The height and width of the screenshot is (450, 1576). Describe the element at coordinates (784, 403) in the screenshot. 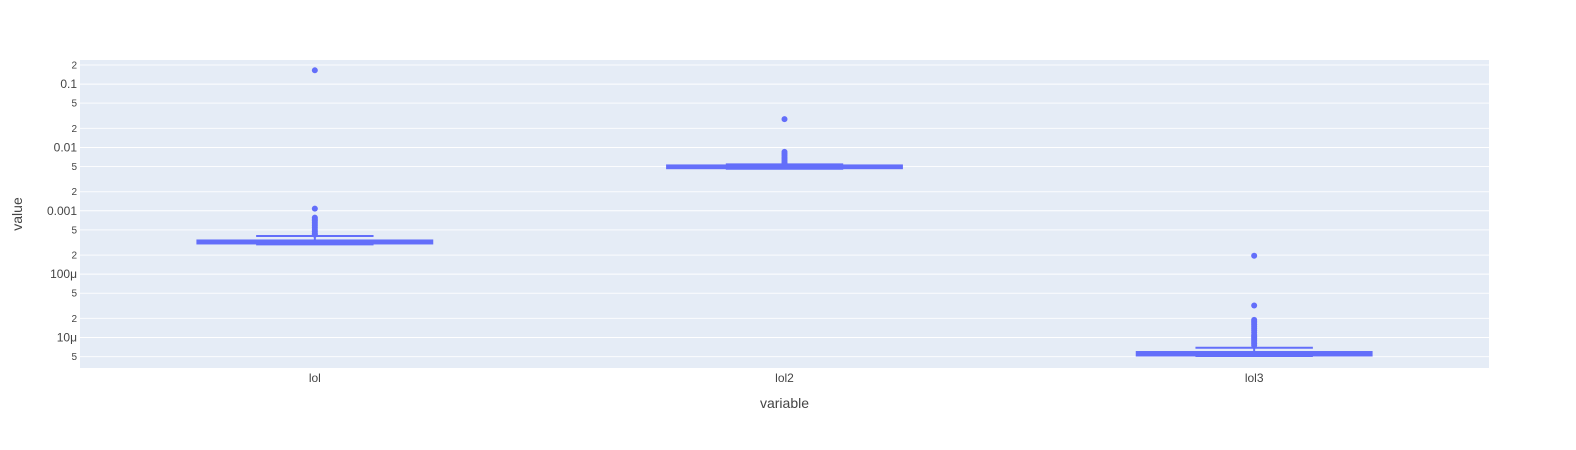

I see `x-axis-title: variable` at that location.